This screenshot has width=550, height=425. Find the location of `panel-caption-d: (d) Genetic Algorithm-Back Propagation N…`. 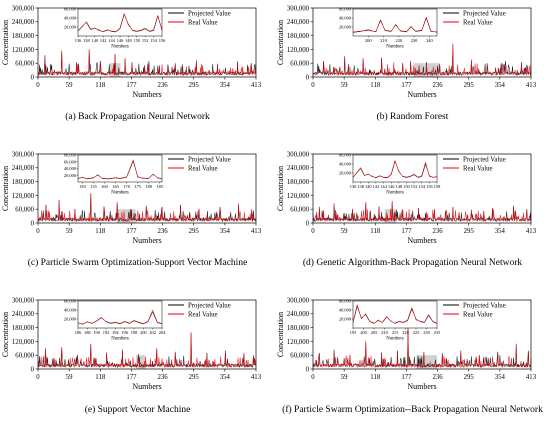

panel-caption-d: (d) Genetic Algorithm-Back Propagation N… is located at coordinates (412, 263).